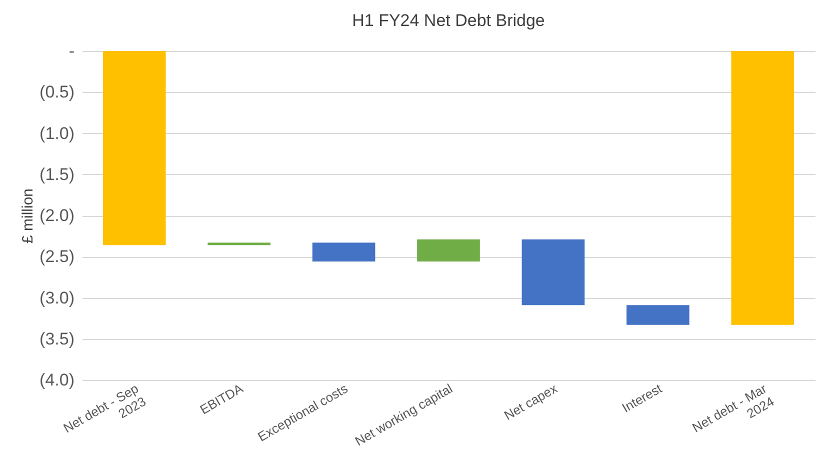  What do you see at coordinates (448, 20) in the screenshot?
I see `chart-title: H1 FY24 Net Debt Bridge` at bounding box center [448, 20].